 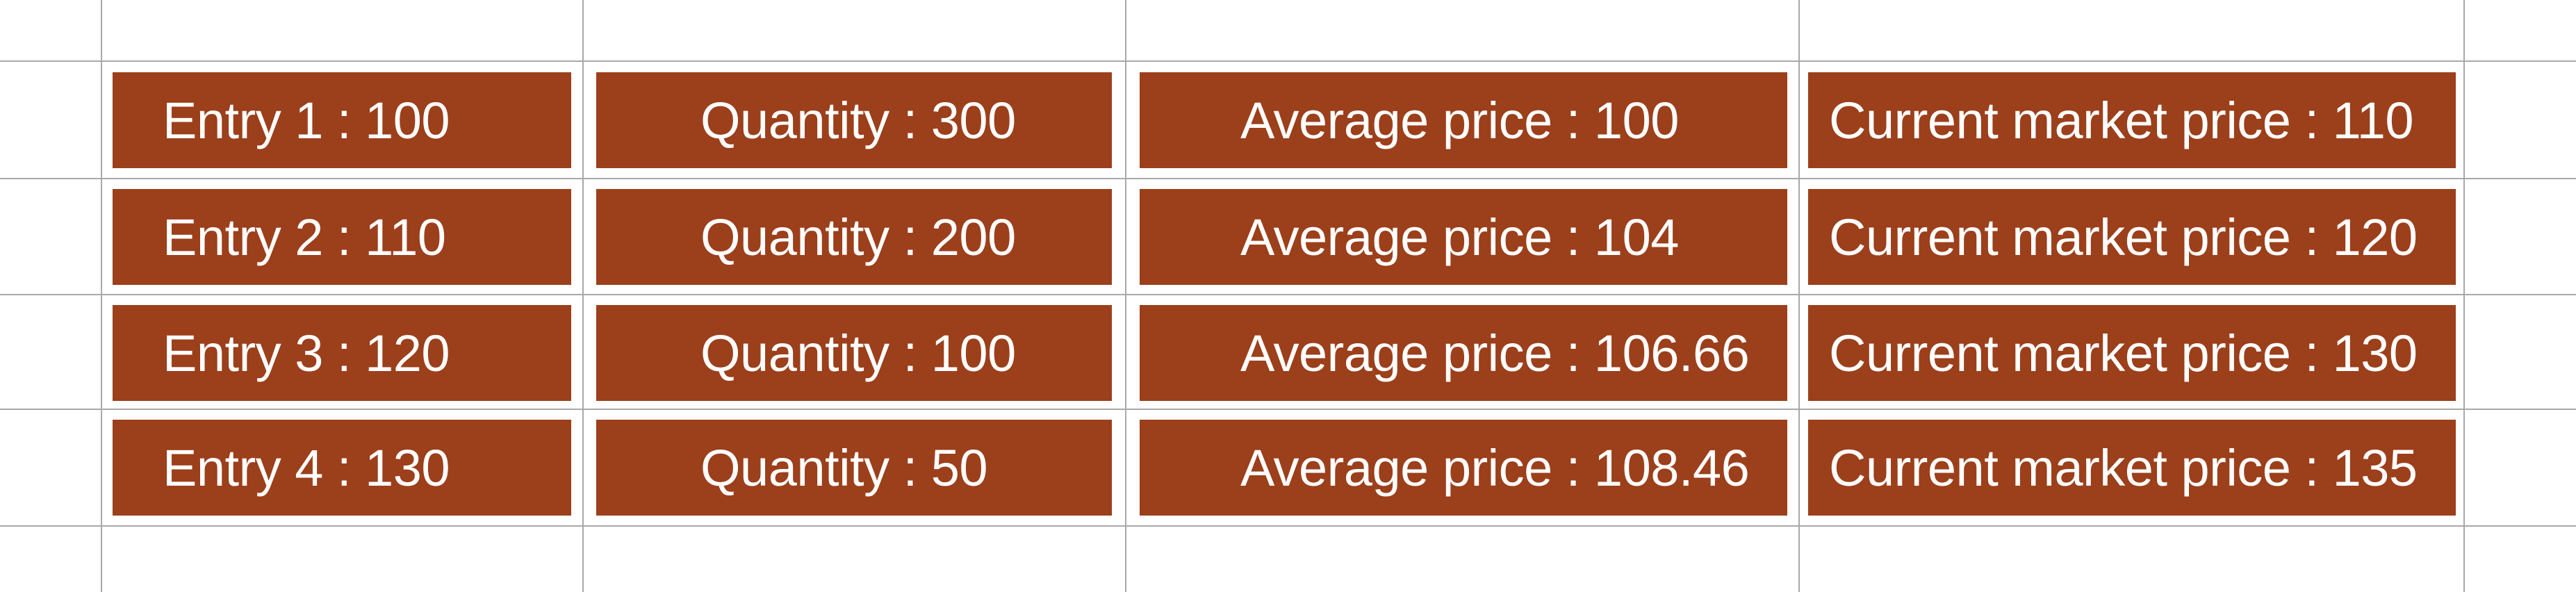 What do you see at coordinates (342, 468) in the screenshot?
I see `entry-cell: Entry 4 : 130` at bounding box center [342, 468].